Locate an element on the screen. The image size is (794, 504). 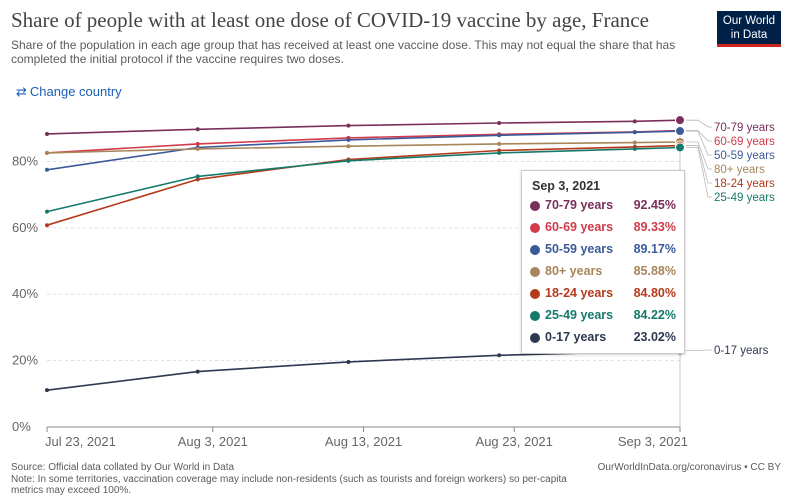
tooltip-series-value: 23.02% is located at coordinates (654, 337).